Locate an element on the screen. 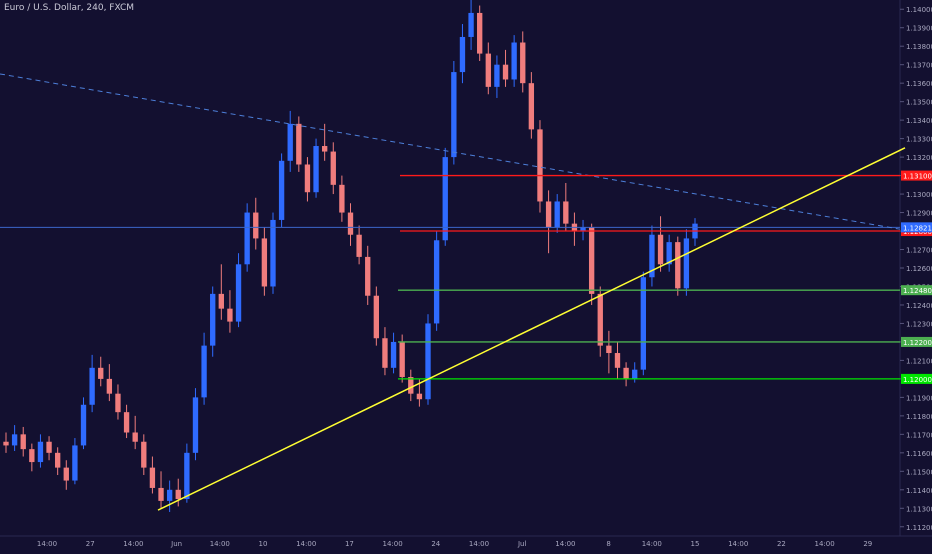 This screenshot has height=554, width=932. y-tick-label: 1.11700 is located at coordinates (919, 435).